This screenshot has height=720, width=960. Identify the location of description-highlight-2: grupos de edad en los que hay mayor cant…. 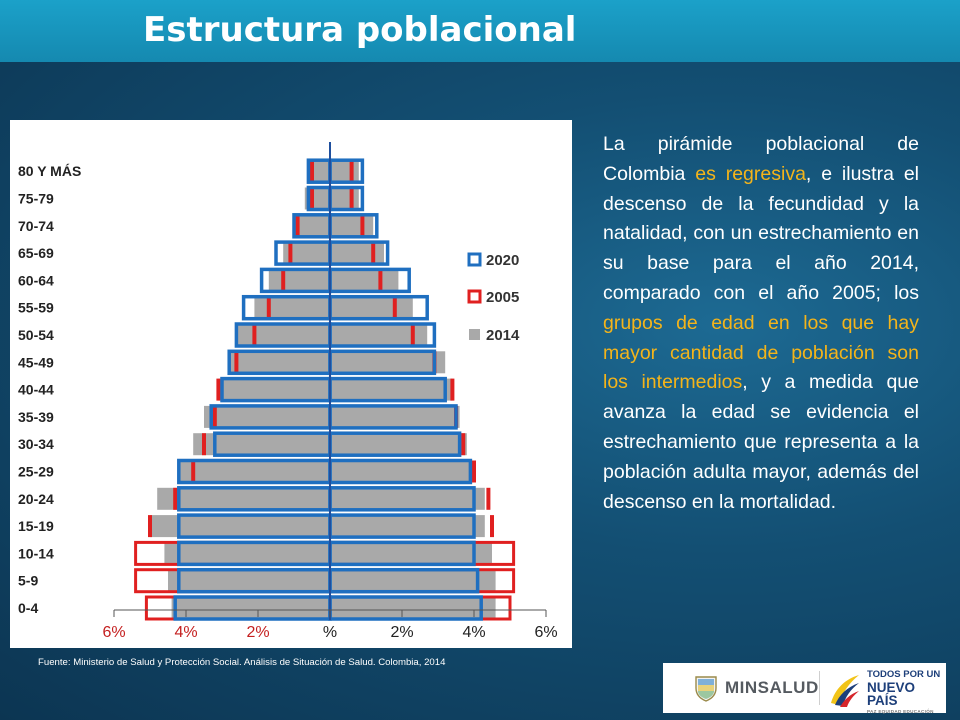
(761, 352).